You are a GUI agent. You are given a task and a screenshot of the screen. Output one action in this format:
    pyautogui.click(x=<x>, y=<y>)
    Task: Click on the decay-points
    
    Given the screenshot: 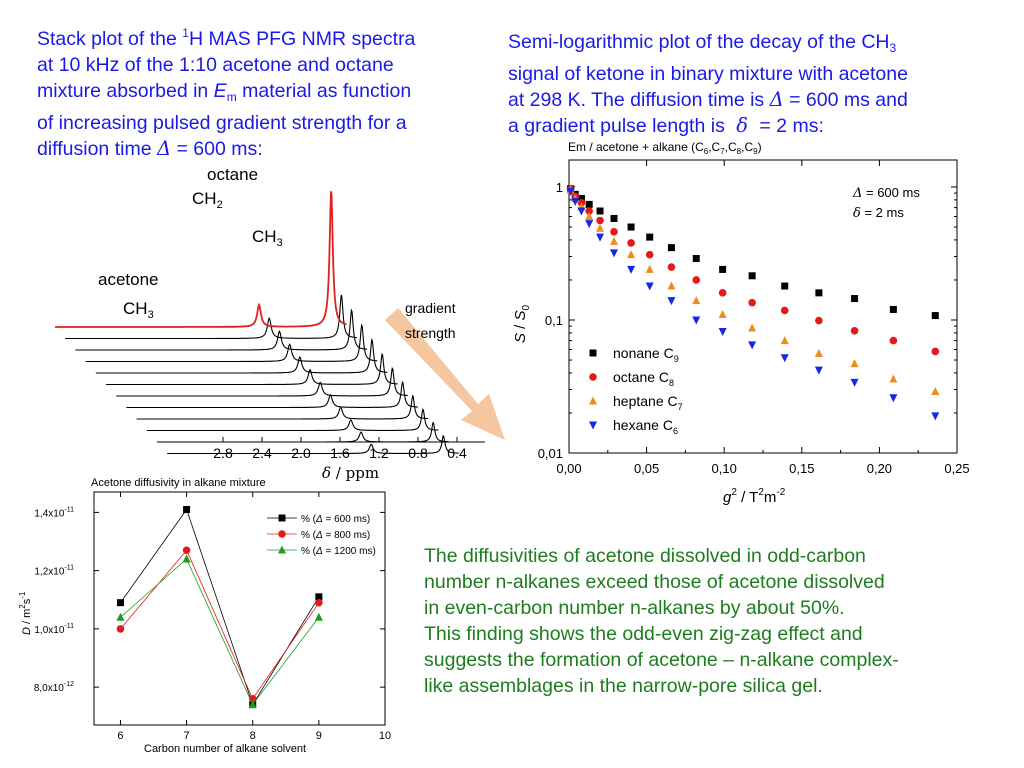 What is the action you would take?
    pyautogui.click(x=753, y=303)
    